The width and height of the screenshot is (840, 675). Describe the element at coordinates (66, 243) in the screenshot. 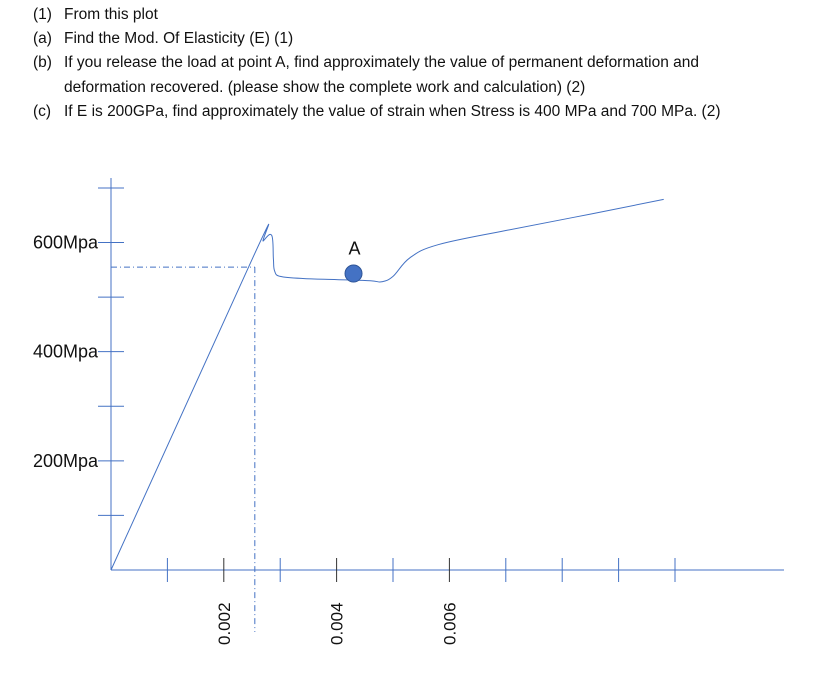

I see `y-tick-label: 600Mpa` at that location.